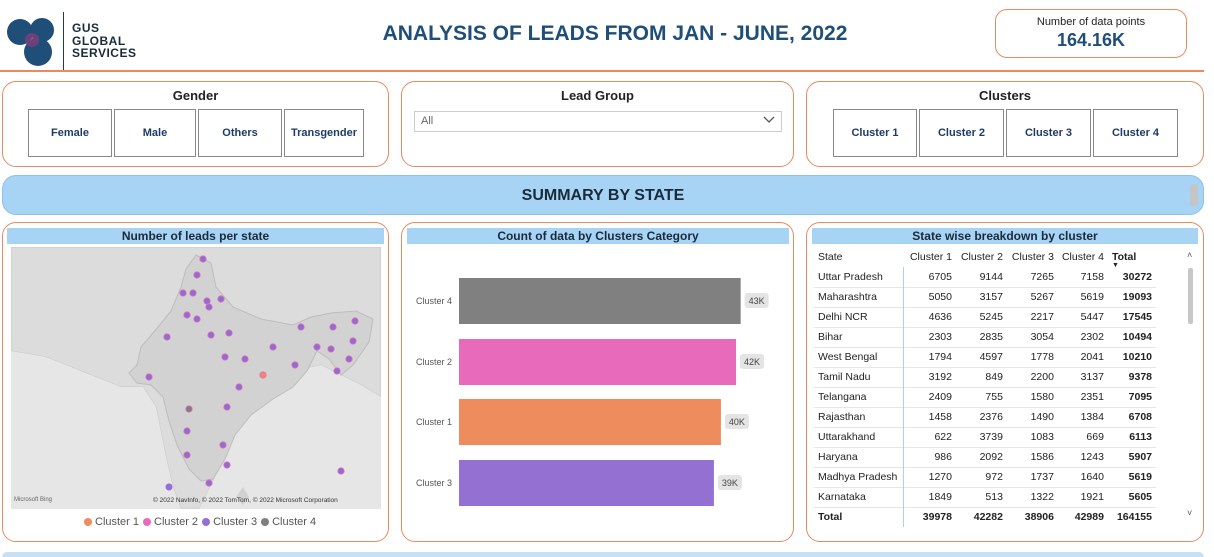 Image resolution: width=1214 pixels, height=557 pixels. Describe the element at coordinates (229, 522) in the screenshot. I see `legend-item-cluster-3: Cluster 3` at that location.